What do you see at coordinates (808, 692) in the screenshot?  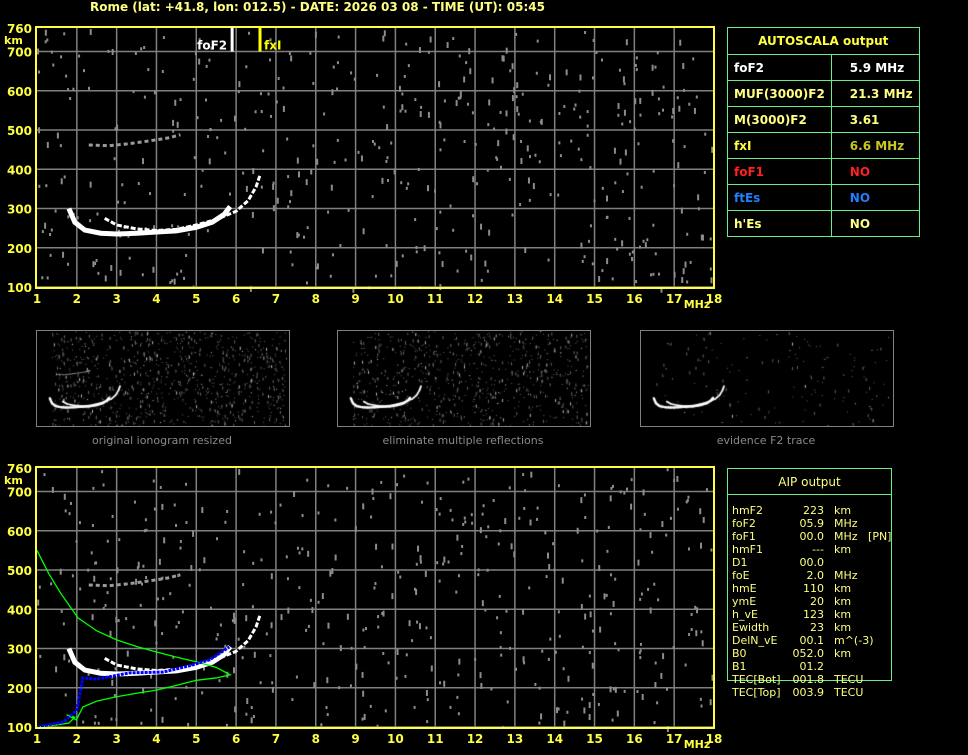 I see `aip-value: 003.9` at bounding box center [808, 692].